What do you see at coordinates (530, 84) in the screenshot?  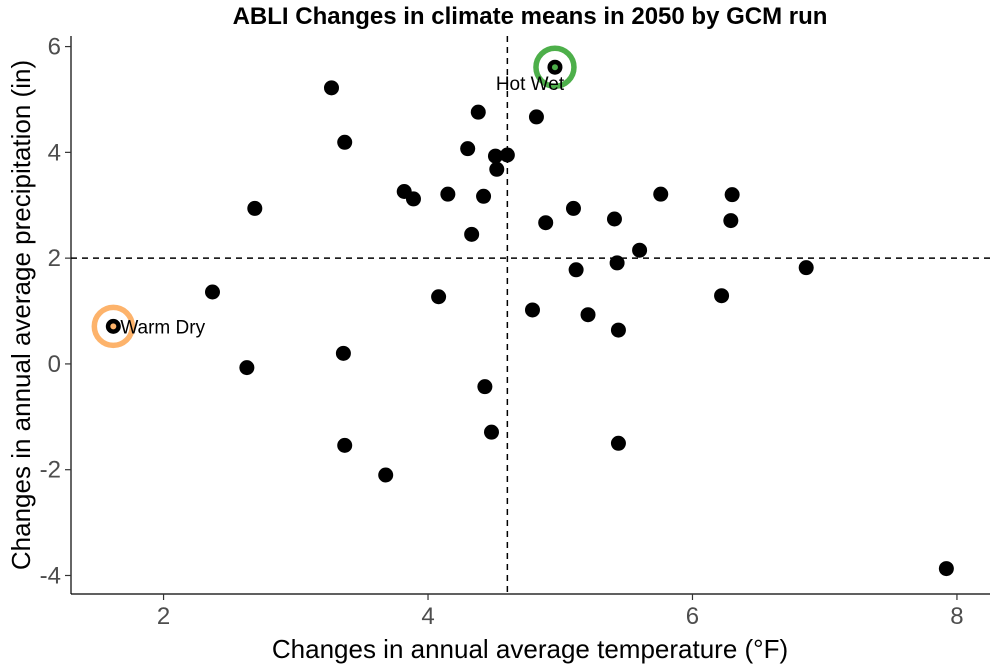 I see `highlight-label-1: Hot Wet` at bounding box center [530, 84].